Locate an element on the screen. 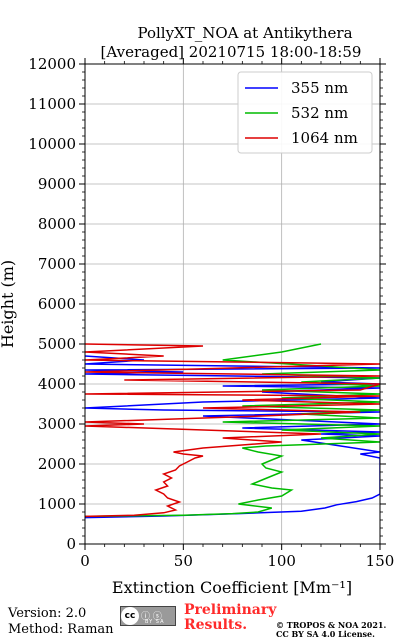  y-tick-label: 9000 is located at coordinates (57, 184).